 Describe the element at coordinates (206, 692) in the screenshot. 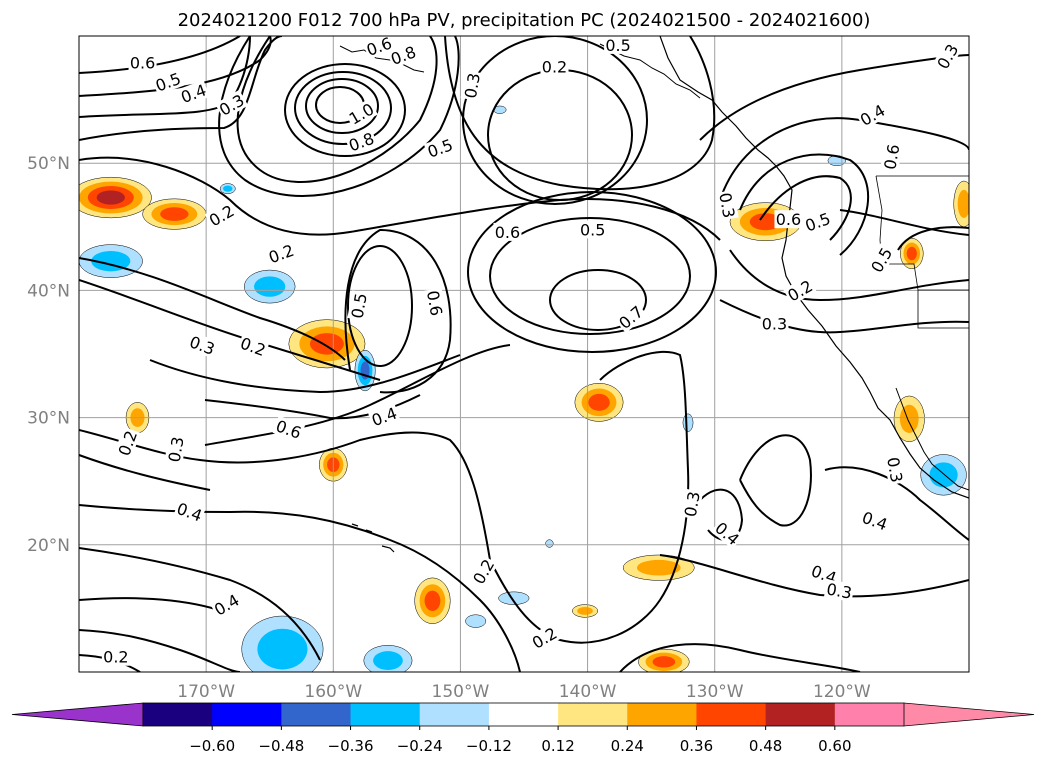

I see `lon-tick-label: 170°W` at that location.